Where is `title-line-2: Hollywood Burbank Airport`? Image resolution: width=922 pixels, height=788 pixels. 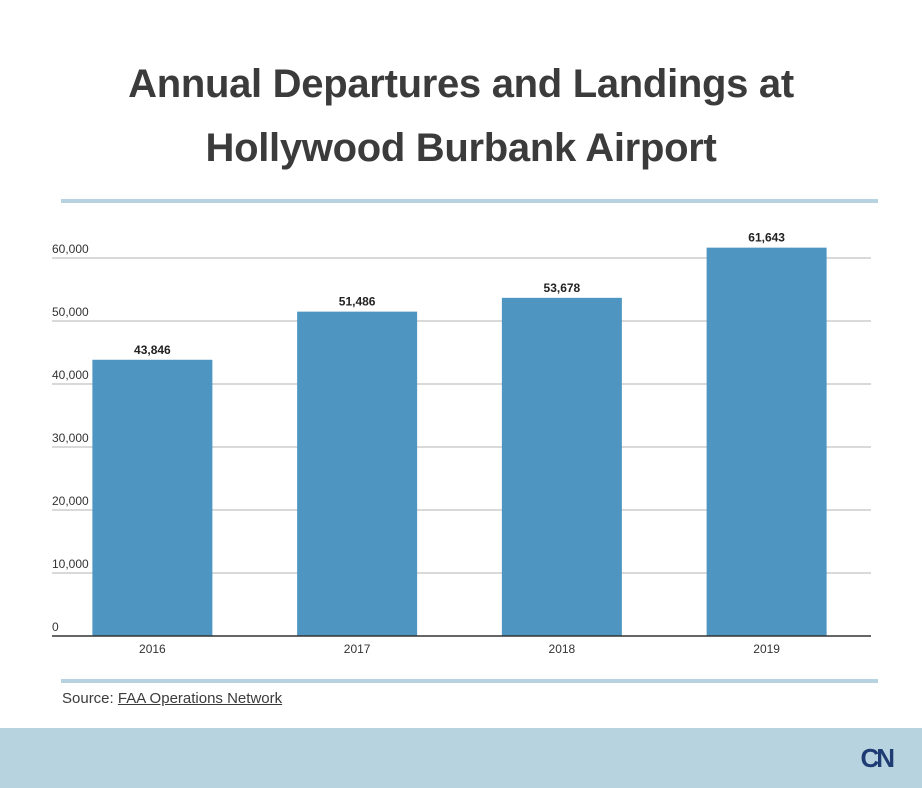 title-line-2: Hollywood Burbank Airport is located at coordinates (461, 148).